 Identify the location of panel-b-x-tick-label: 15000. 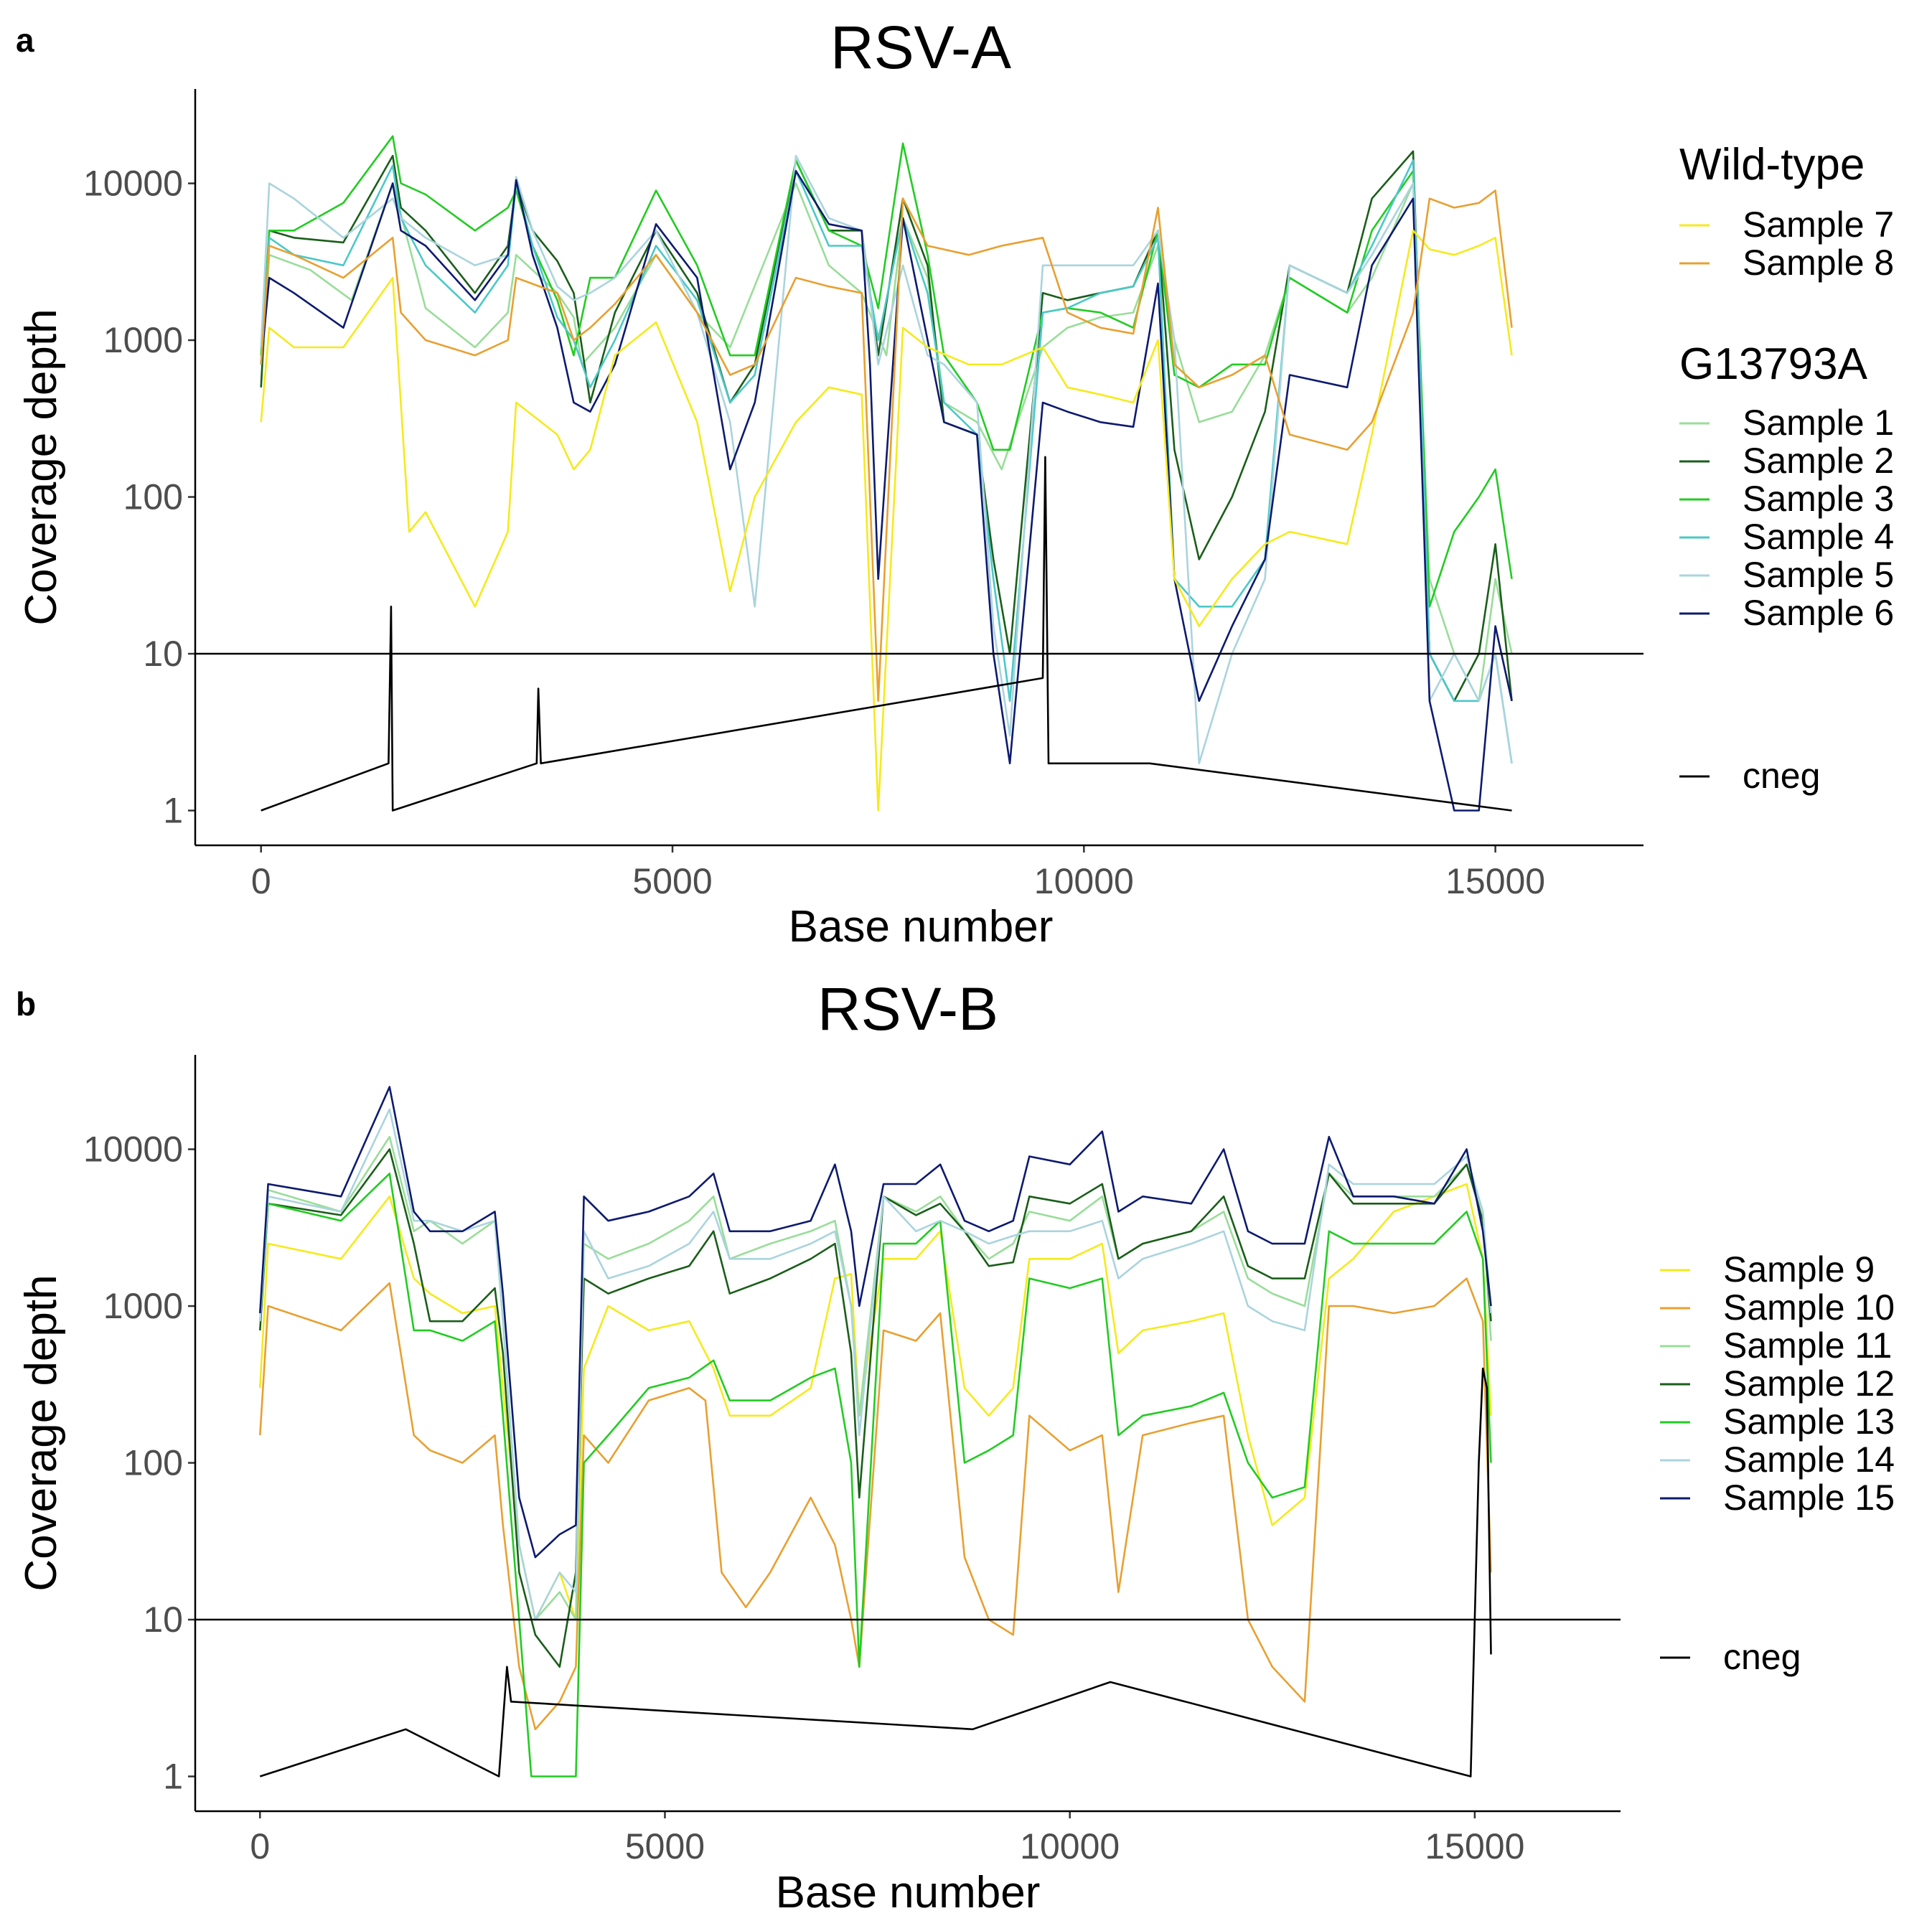
(1474, 1846).